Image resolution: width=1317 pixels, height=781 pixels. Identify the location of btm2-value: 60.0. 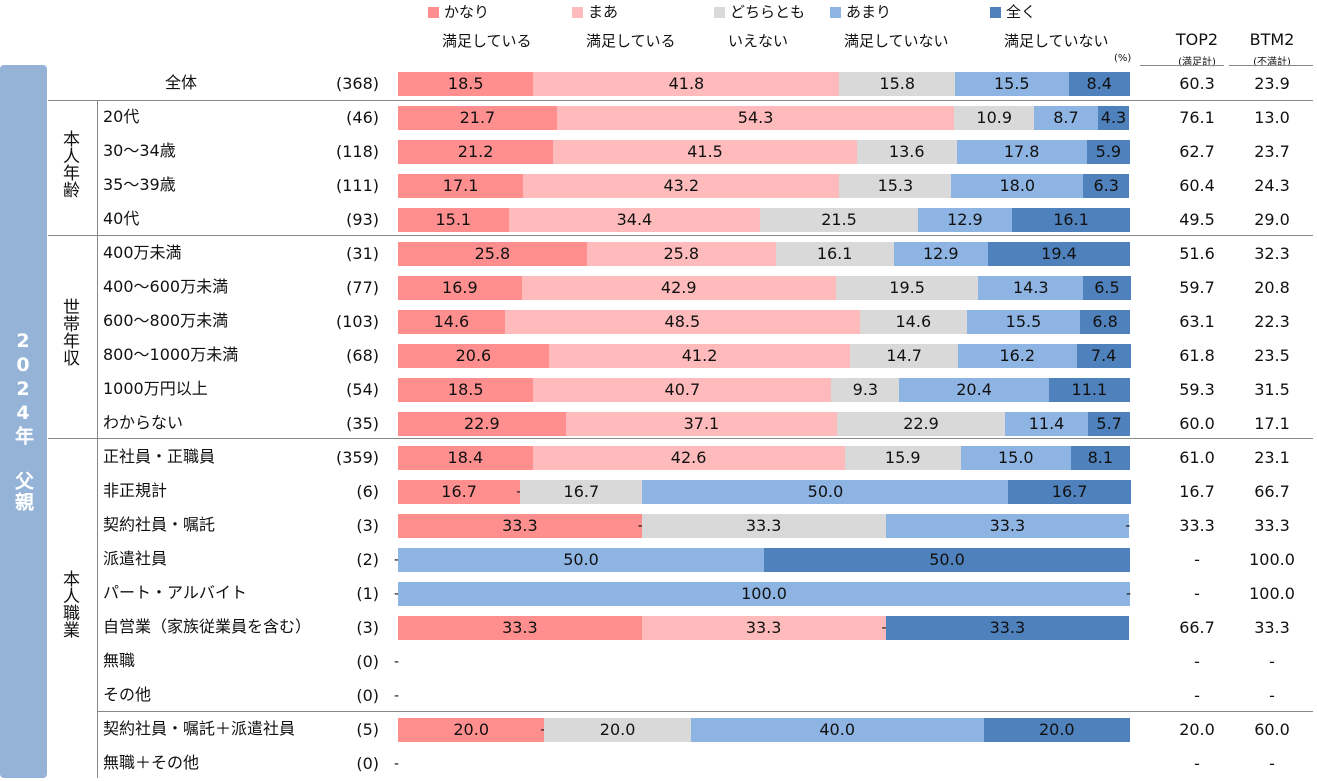
(1272, 729).